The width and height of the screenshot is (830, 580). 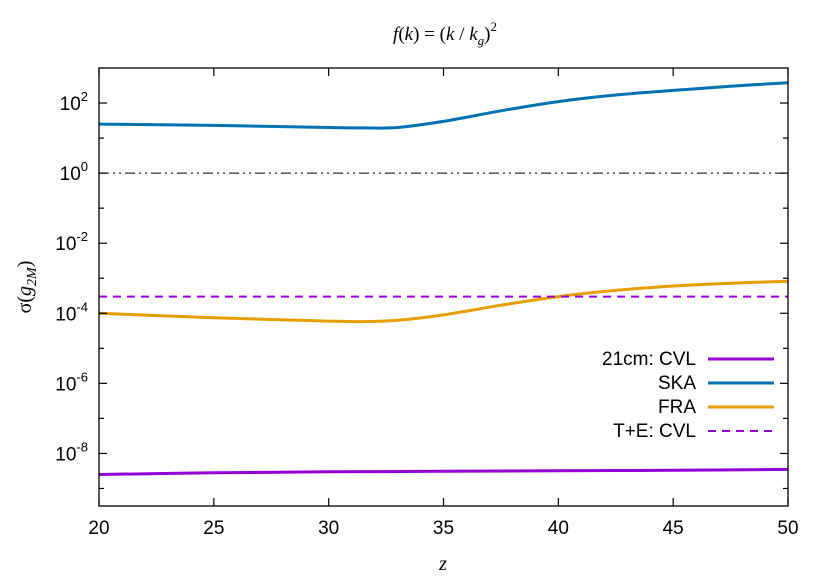 What do you see at coordinates (98, 528) in the screenshot?
I see `x-tick-label: 20` at bounding box center [98, 528].